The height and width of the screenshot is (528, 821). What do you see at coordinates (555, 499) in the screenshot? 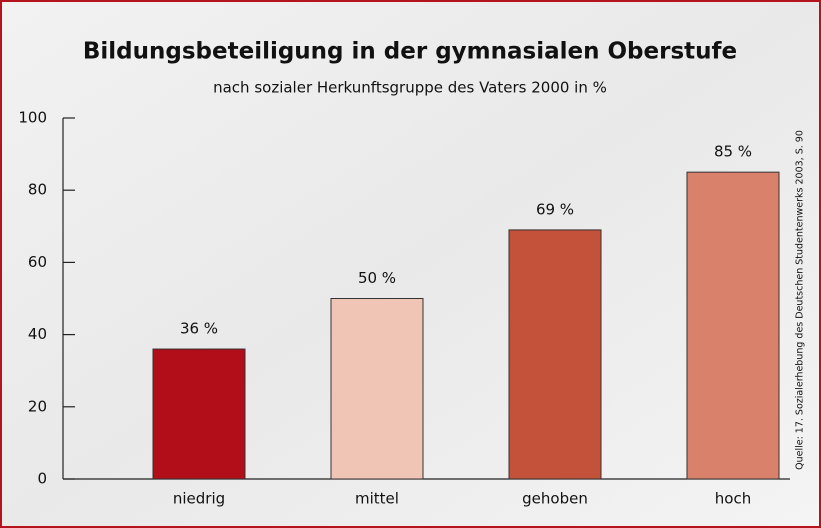
I see `x-tick-label: gehoben` at bounding box center [555, 499].